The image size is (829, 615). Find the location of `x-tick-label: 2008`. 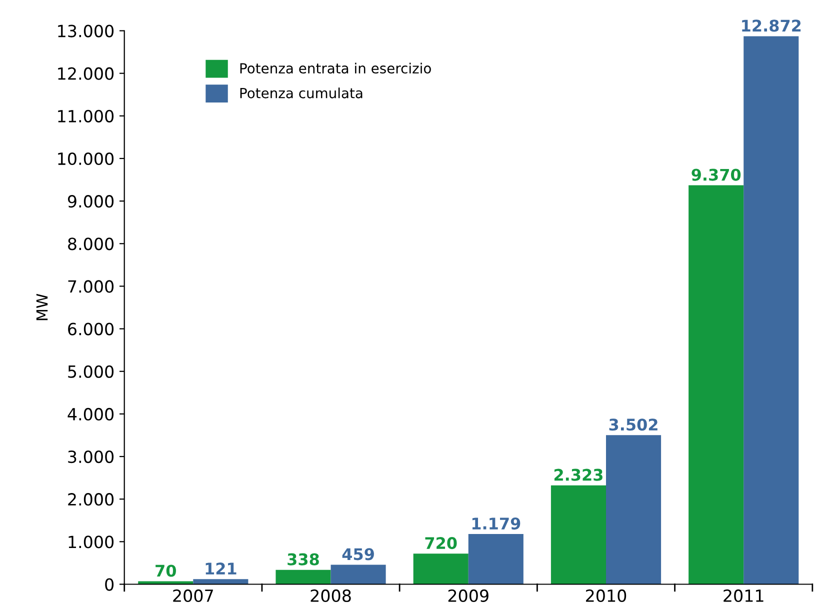

x-tick-label: 2008 is located at coordinates (330, 595).